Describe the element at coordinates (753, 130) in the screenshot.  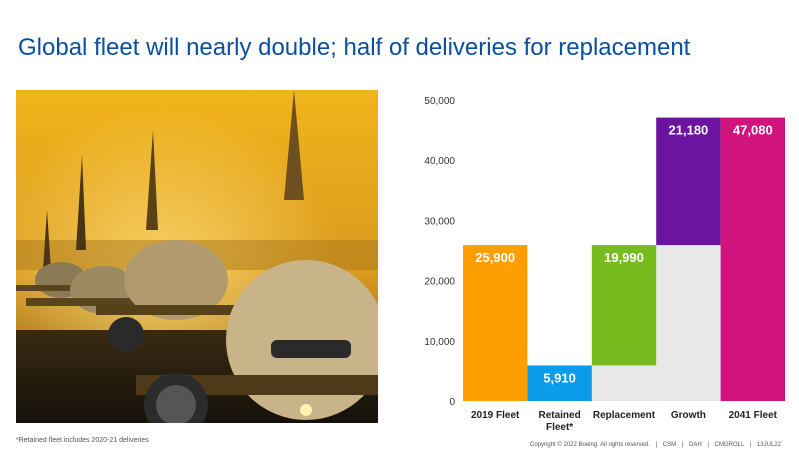
I see `data-label: 47,080` at that location.